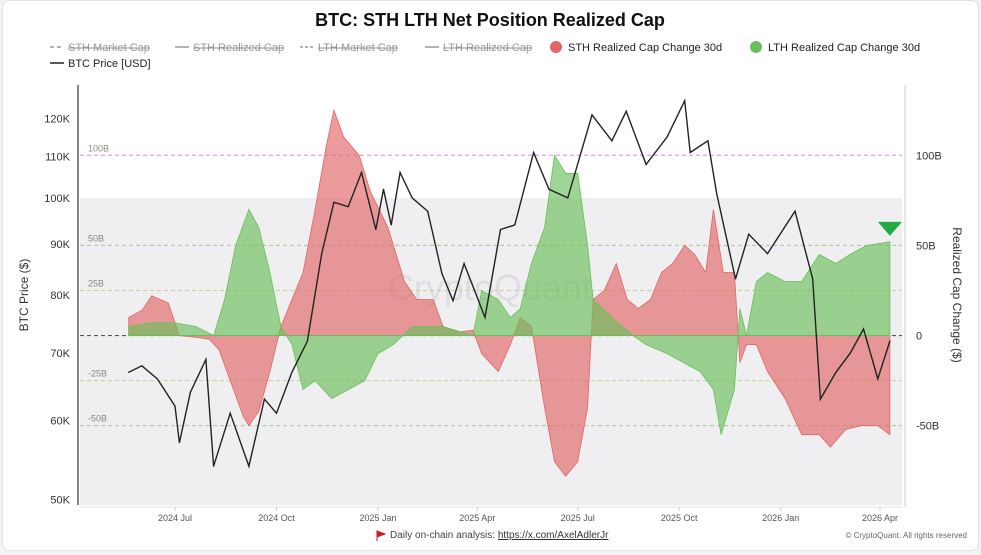 This screenshot has height=555, width=981. I want to click on y-left-tick-label: 120K, so click(57, 120).